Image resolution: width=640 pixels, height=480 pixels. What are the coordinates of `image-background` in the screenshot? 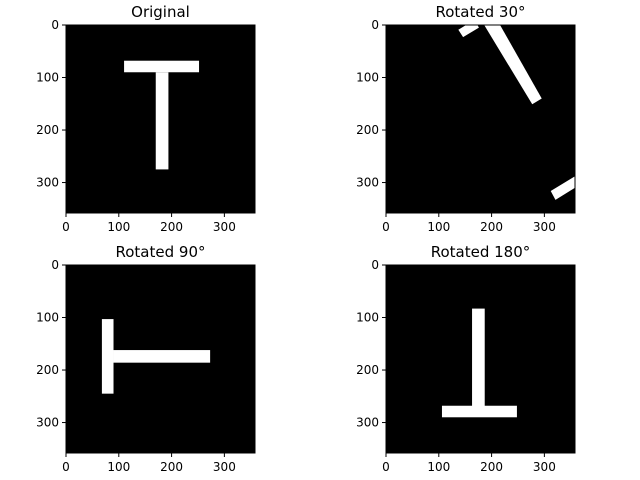 It's located at (480, 119).